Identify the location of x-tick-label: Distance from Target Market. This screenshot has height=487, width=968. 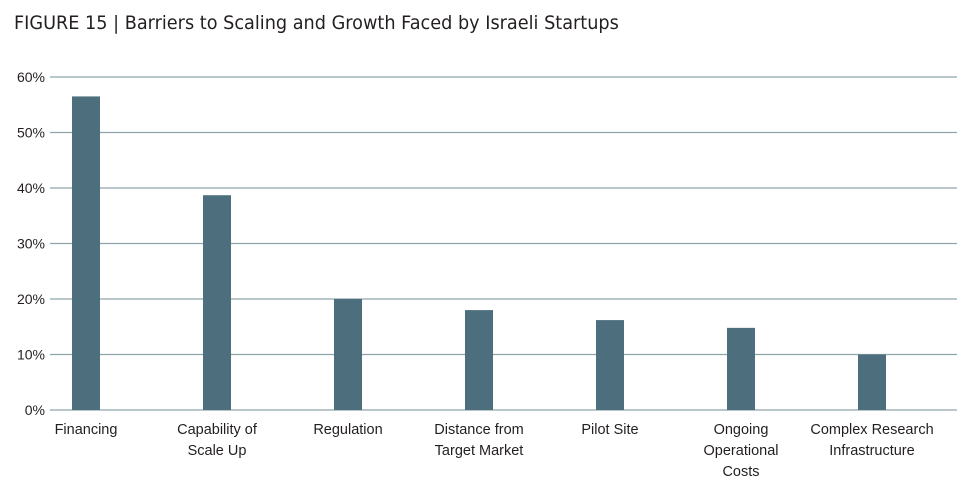
(478, 440).